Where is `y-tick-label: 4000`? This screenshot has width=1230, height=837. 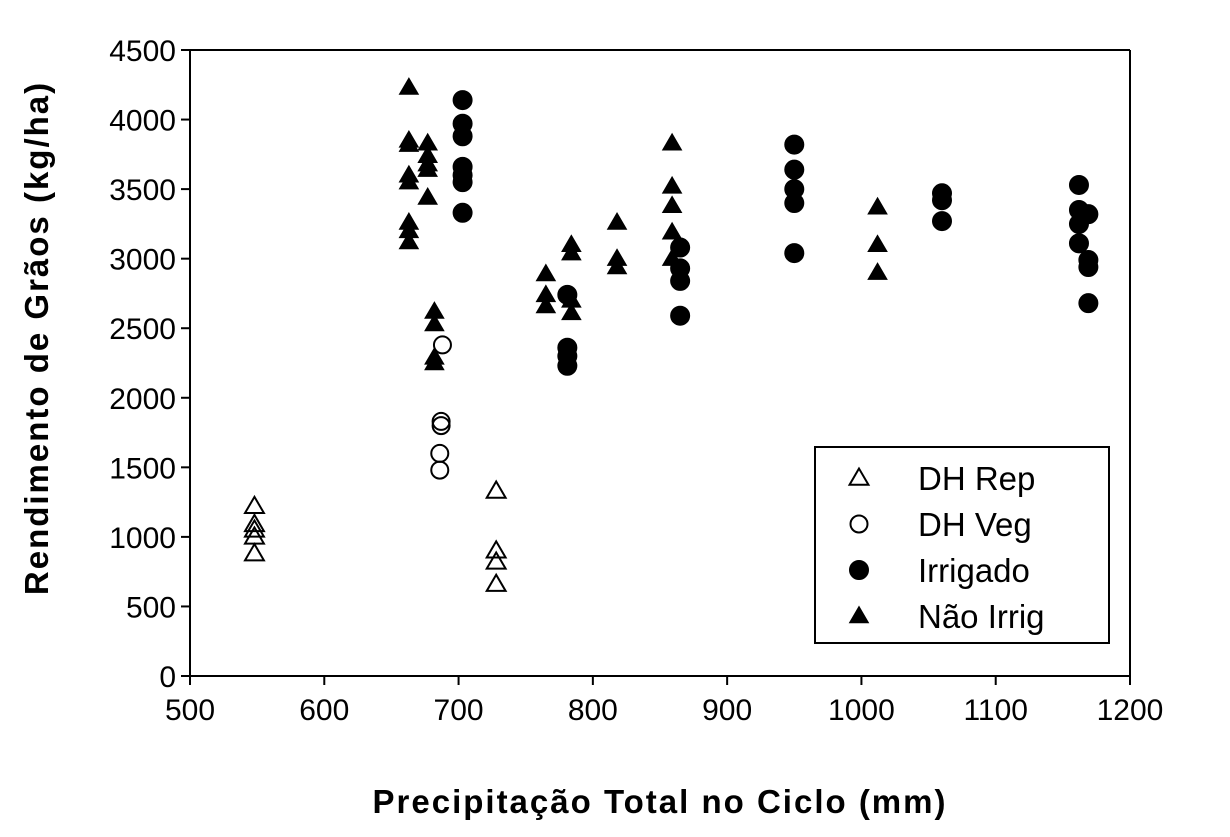 y-tick-label: 4000 is located at coordinates (142, 121).